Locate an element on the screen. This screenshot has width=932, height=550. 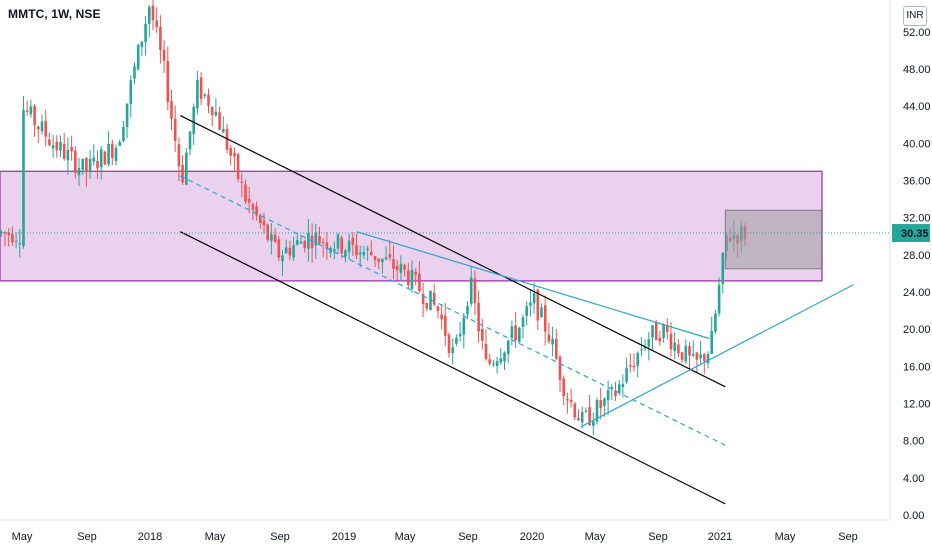
ticker-title: MMTC, 1W, NSE is located at coordinates (54, 14).